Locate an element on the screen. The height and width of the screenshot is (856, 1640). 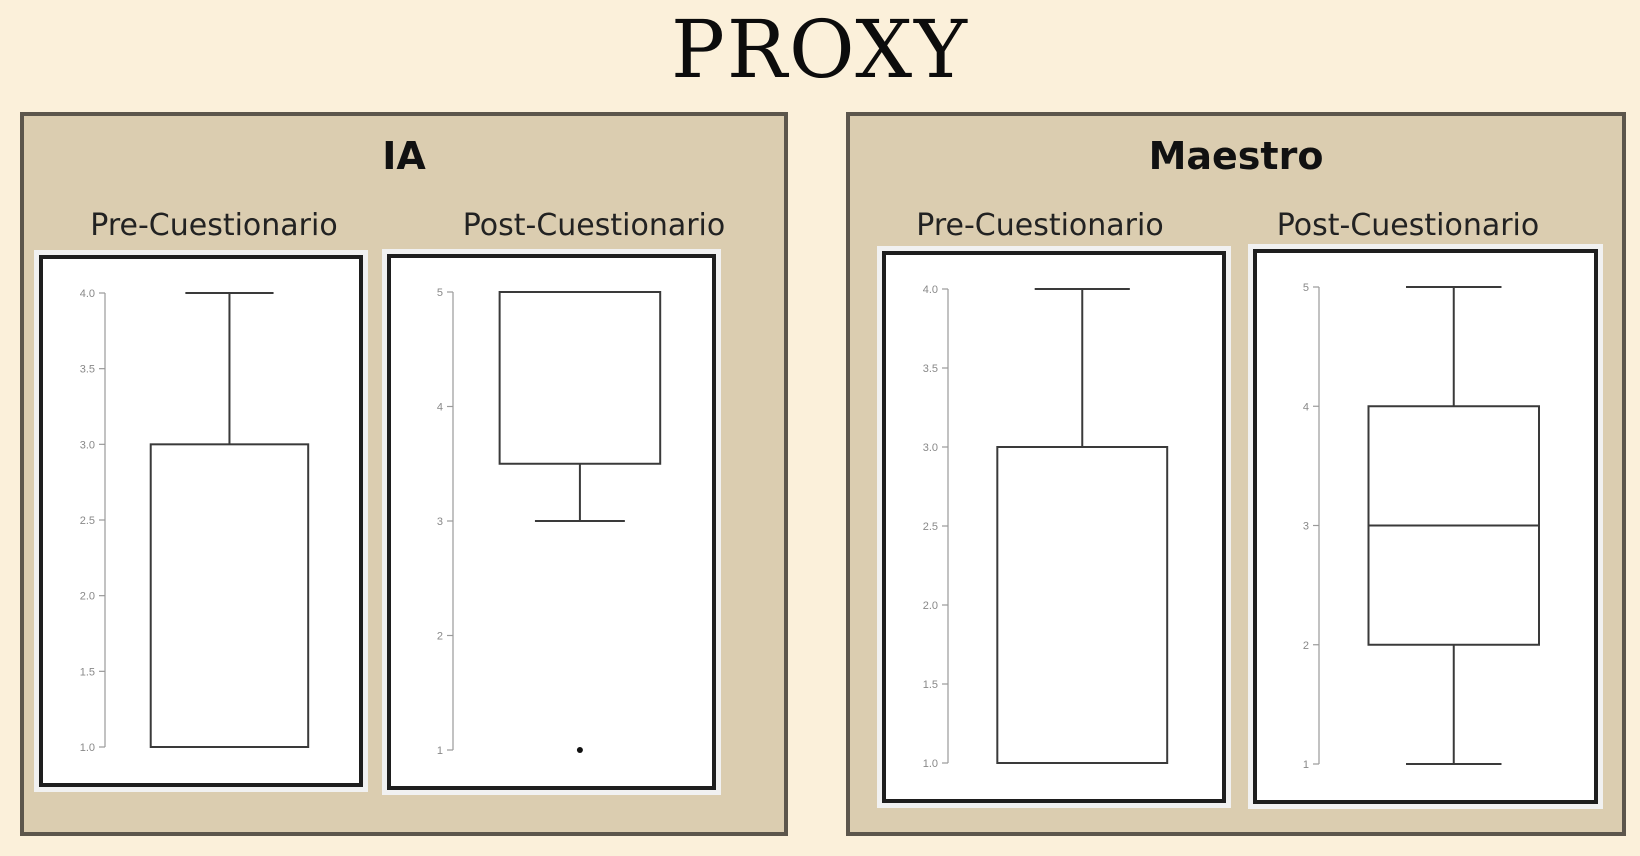
subtitle-ia-post: Post-Cuestionario is located at coordinates (594, 225).